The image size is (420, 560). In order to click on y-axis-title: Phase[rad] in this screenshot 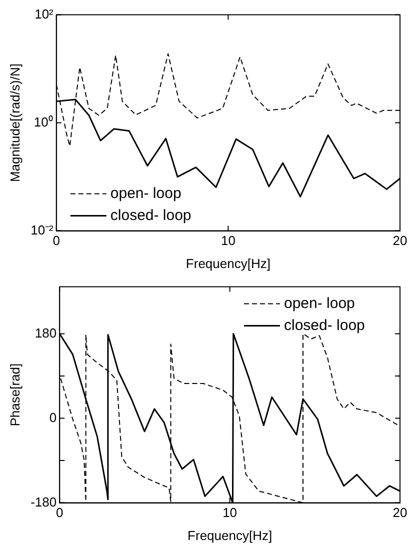, I will do `click(14, 394)`.